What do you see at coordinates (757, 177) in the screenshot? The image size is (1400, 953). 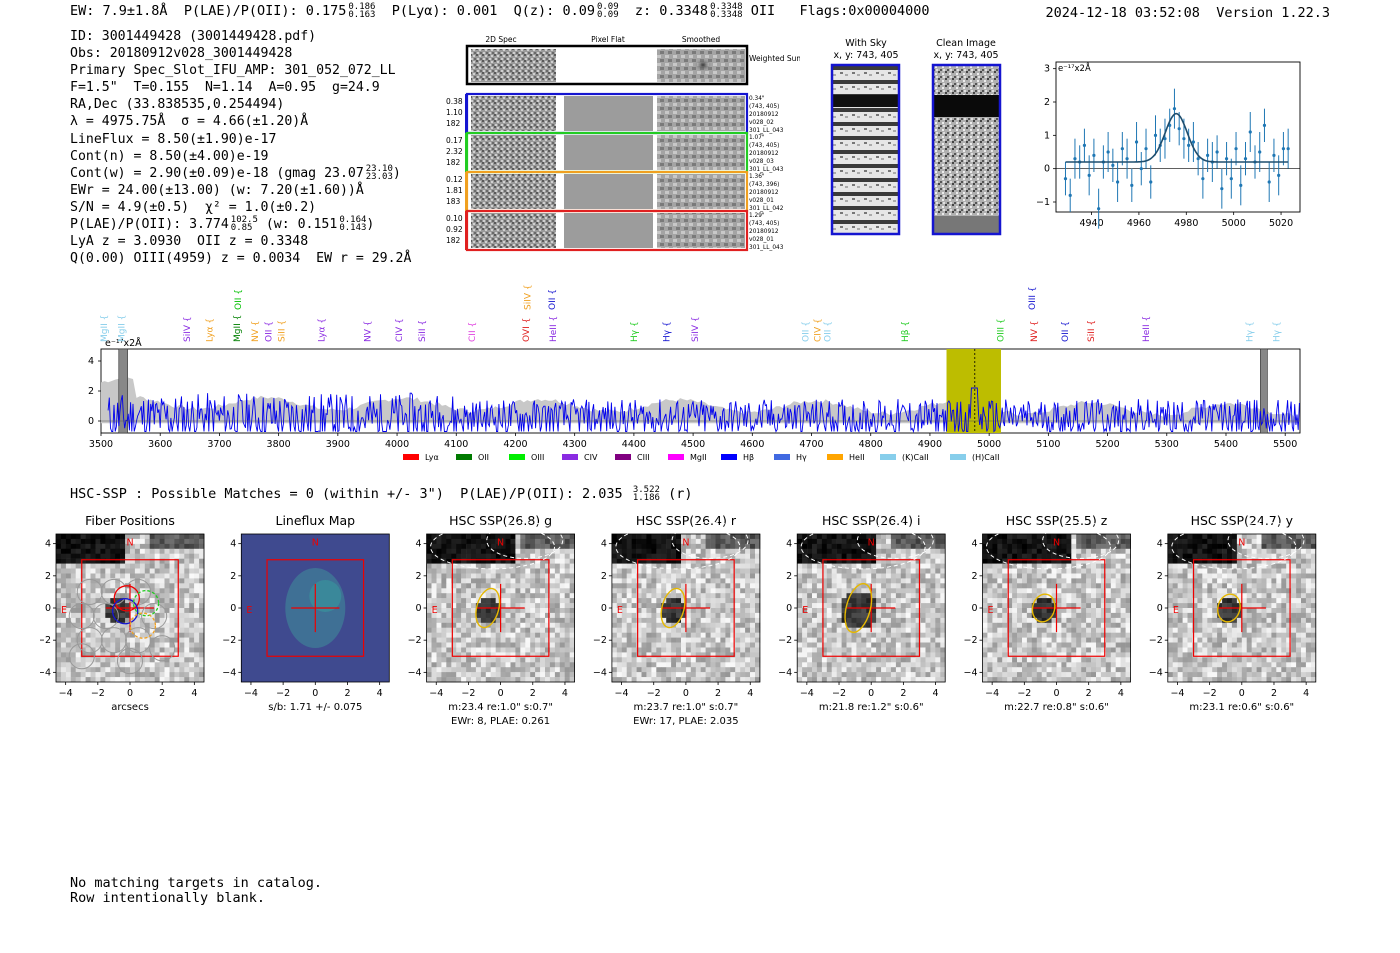 I see `cutout-row-meta: 1.36"` at bounding box center [757, 177].